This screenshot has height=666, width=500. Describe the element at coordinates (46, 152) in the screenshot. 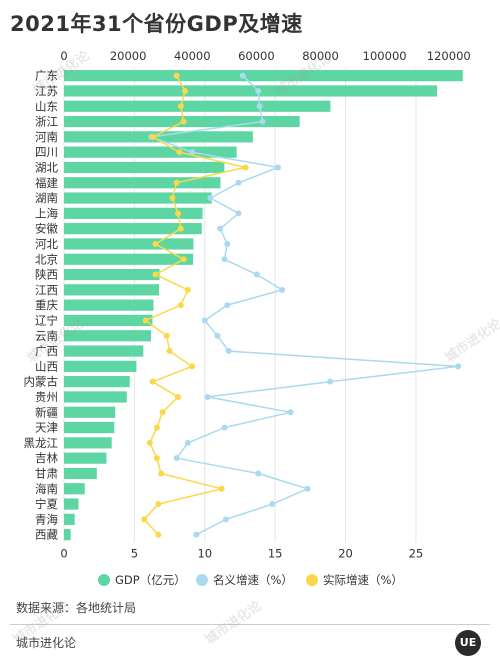

I see `province-label: 四川` at that location.